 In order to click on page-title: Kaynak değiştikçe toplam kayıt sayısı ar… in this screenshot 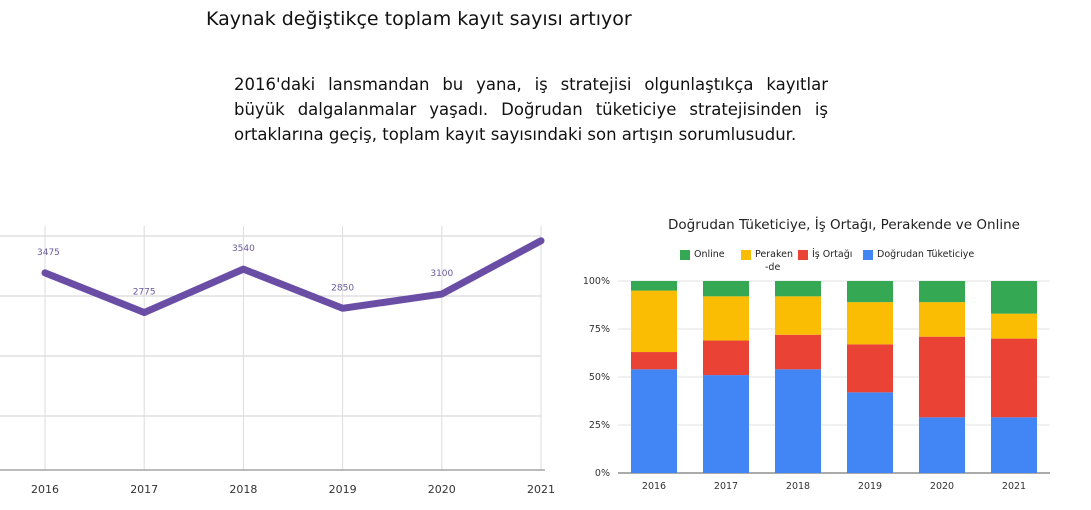, I will do `click(419, 19)`.